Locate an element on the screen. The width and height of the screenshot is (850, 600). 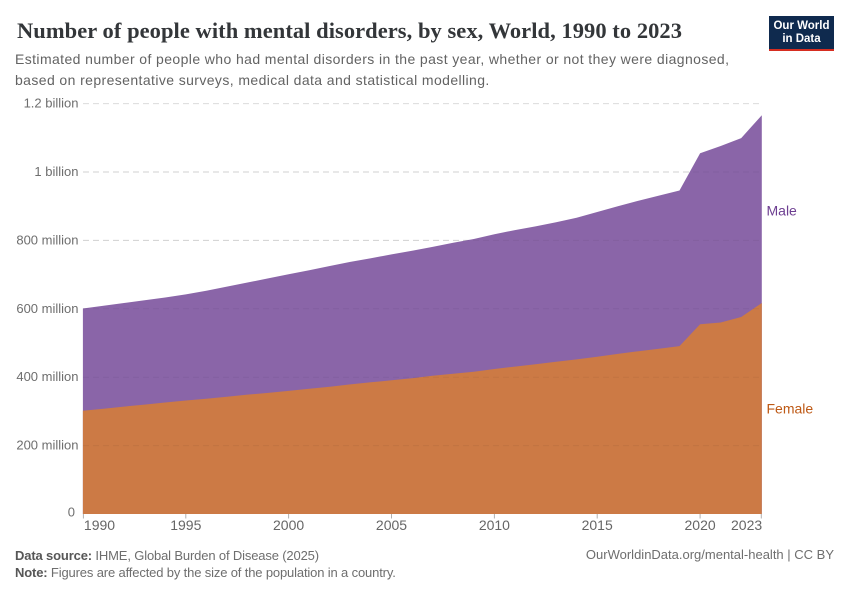
svg-text: 2010 is located at coordinates (494, 525).